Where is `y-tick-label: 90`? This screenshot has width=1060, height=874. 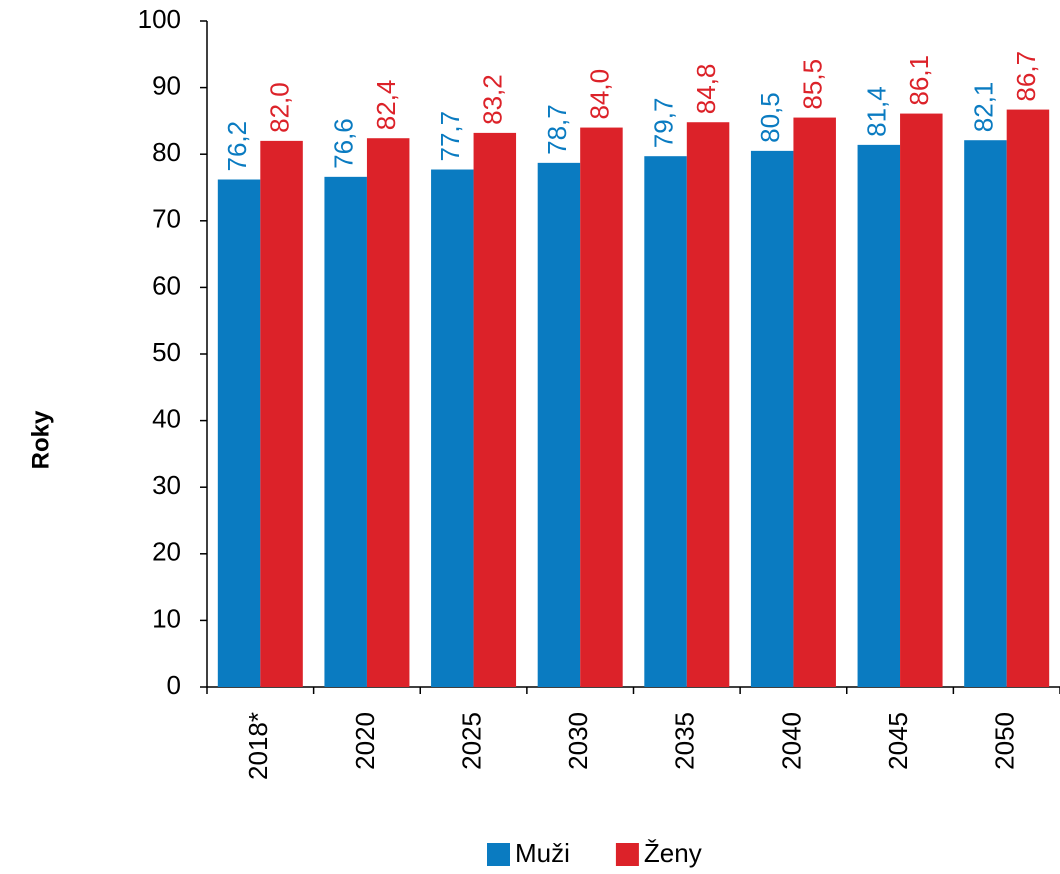 y-tick-label: 90 is located at coordinates (166, 85).